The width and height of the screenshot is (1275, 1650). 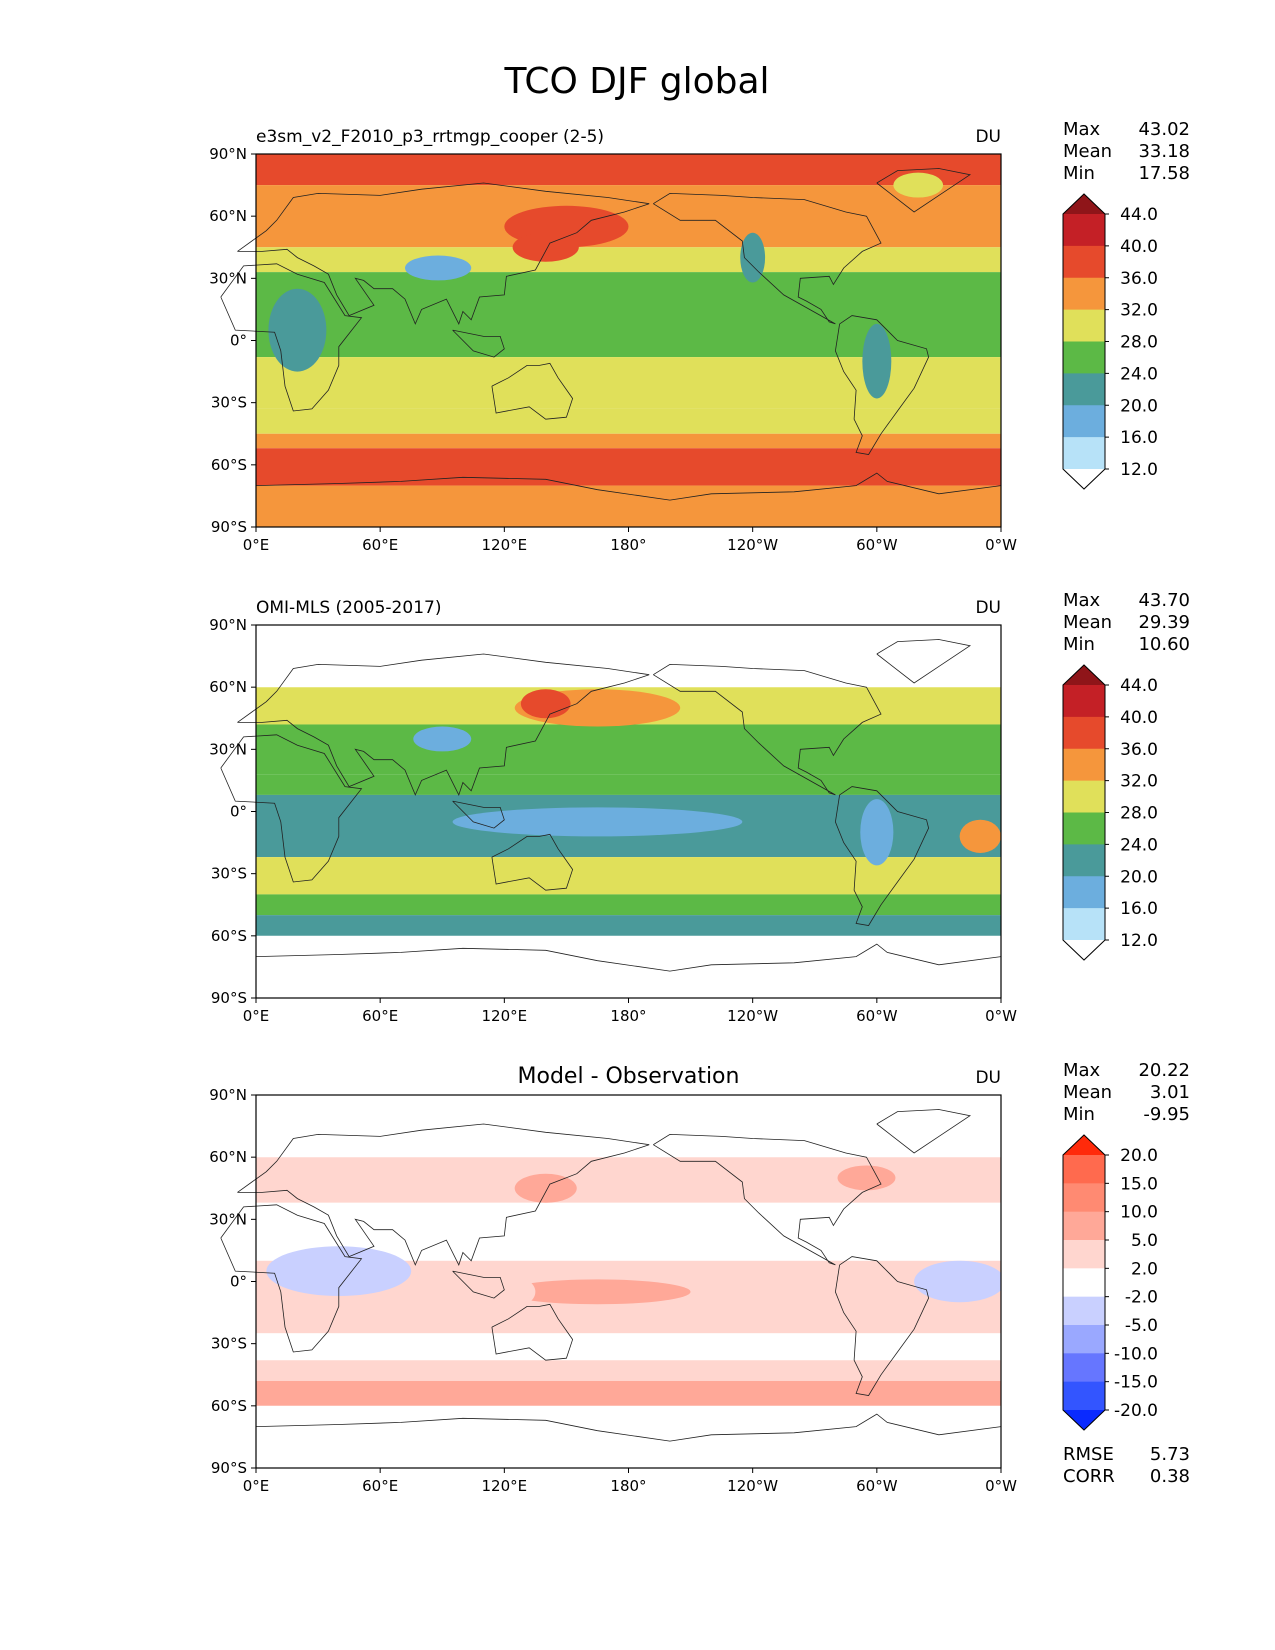 What do you see at coordinates (1139, 1156) in the screenshot?
I see `colorbar-tick-label: 20.0` at bounding box center [1139, 1156].